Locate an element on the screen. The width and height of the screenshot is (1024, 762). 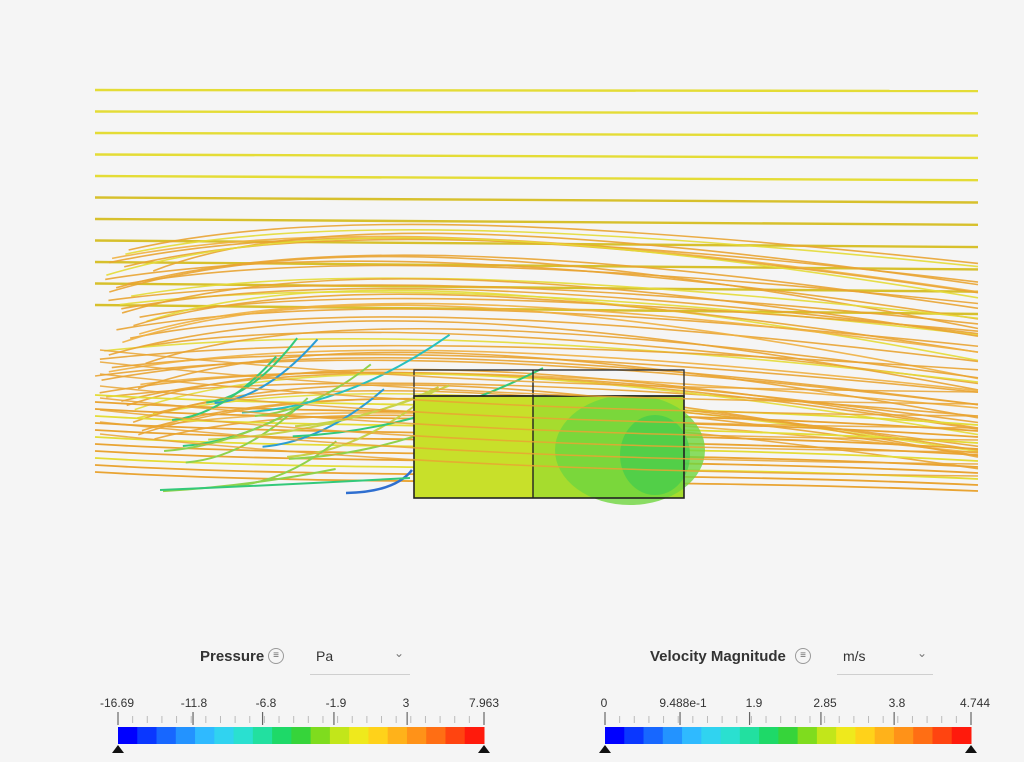
pressure-unit-select: Pa ⌄ is located at coordinates (360, 657).